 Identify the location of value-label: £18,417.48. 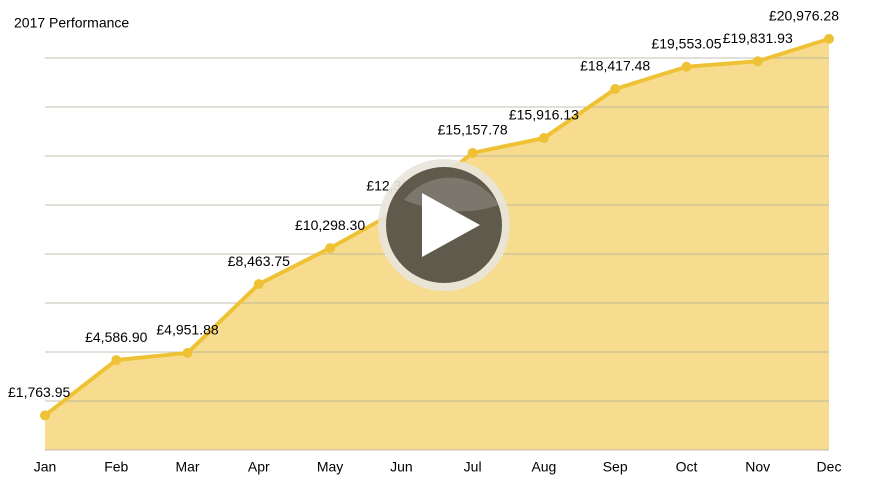
(615, 66).